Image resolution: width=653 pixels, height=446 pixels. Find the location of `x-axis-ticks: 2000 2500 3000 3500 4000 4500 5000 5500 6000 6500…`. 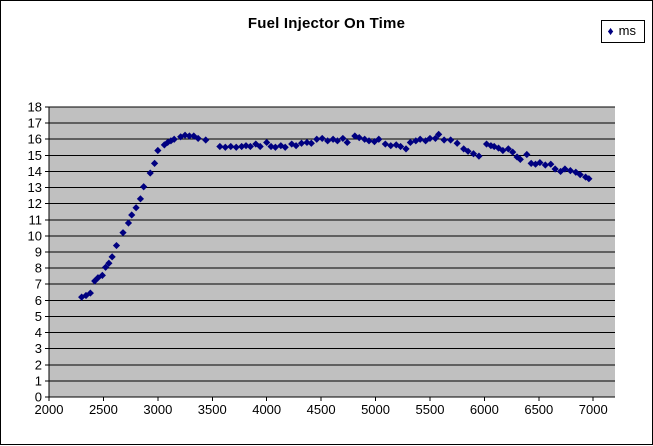

x-axis-ticks: 2000 2500 3000 3500 4000 4500 5000 5500 6000 6500… is located at coordinates (321, 407).